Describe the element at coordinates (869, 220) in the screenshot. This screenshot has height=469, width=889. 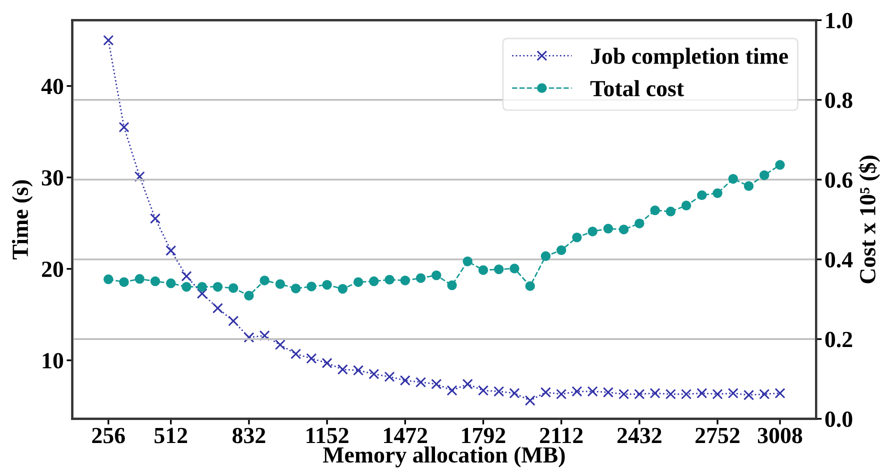
I see `y2-axis-title: Cost x 10⁵ ($)` at that location.